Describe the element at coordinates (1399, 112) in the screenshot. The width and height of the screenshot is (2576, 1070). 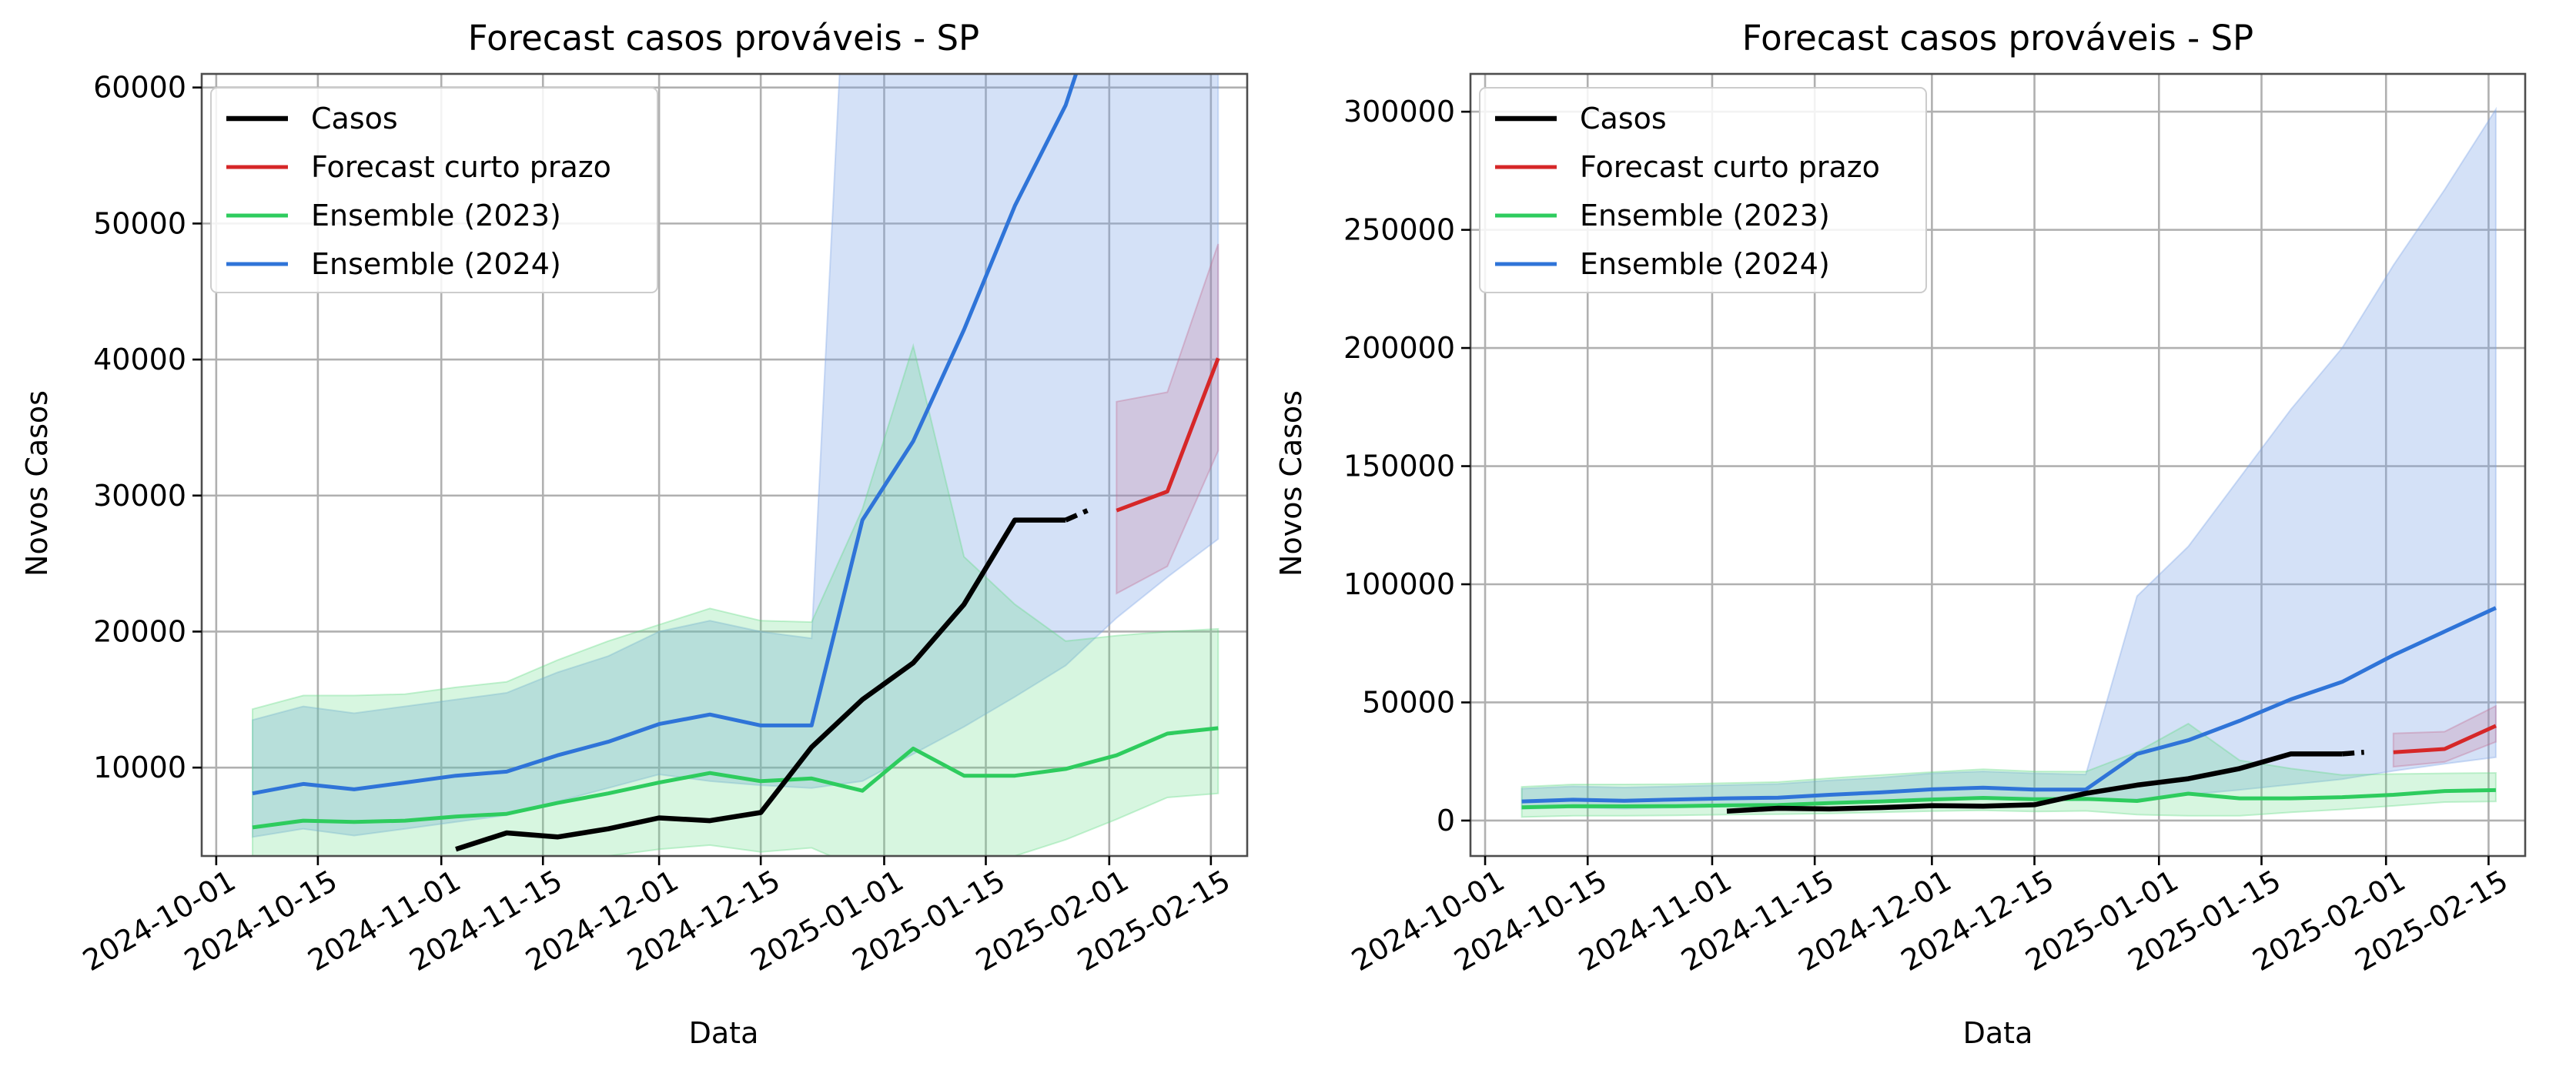
I see `y-tick-label: 300000` at that location.